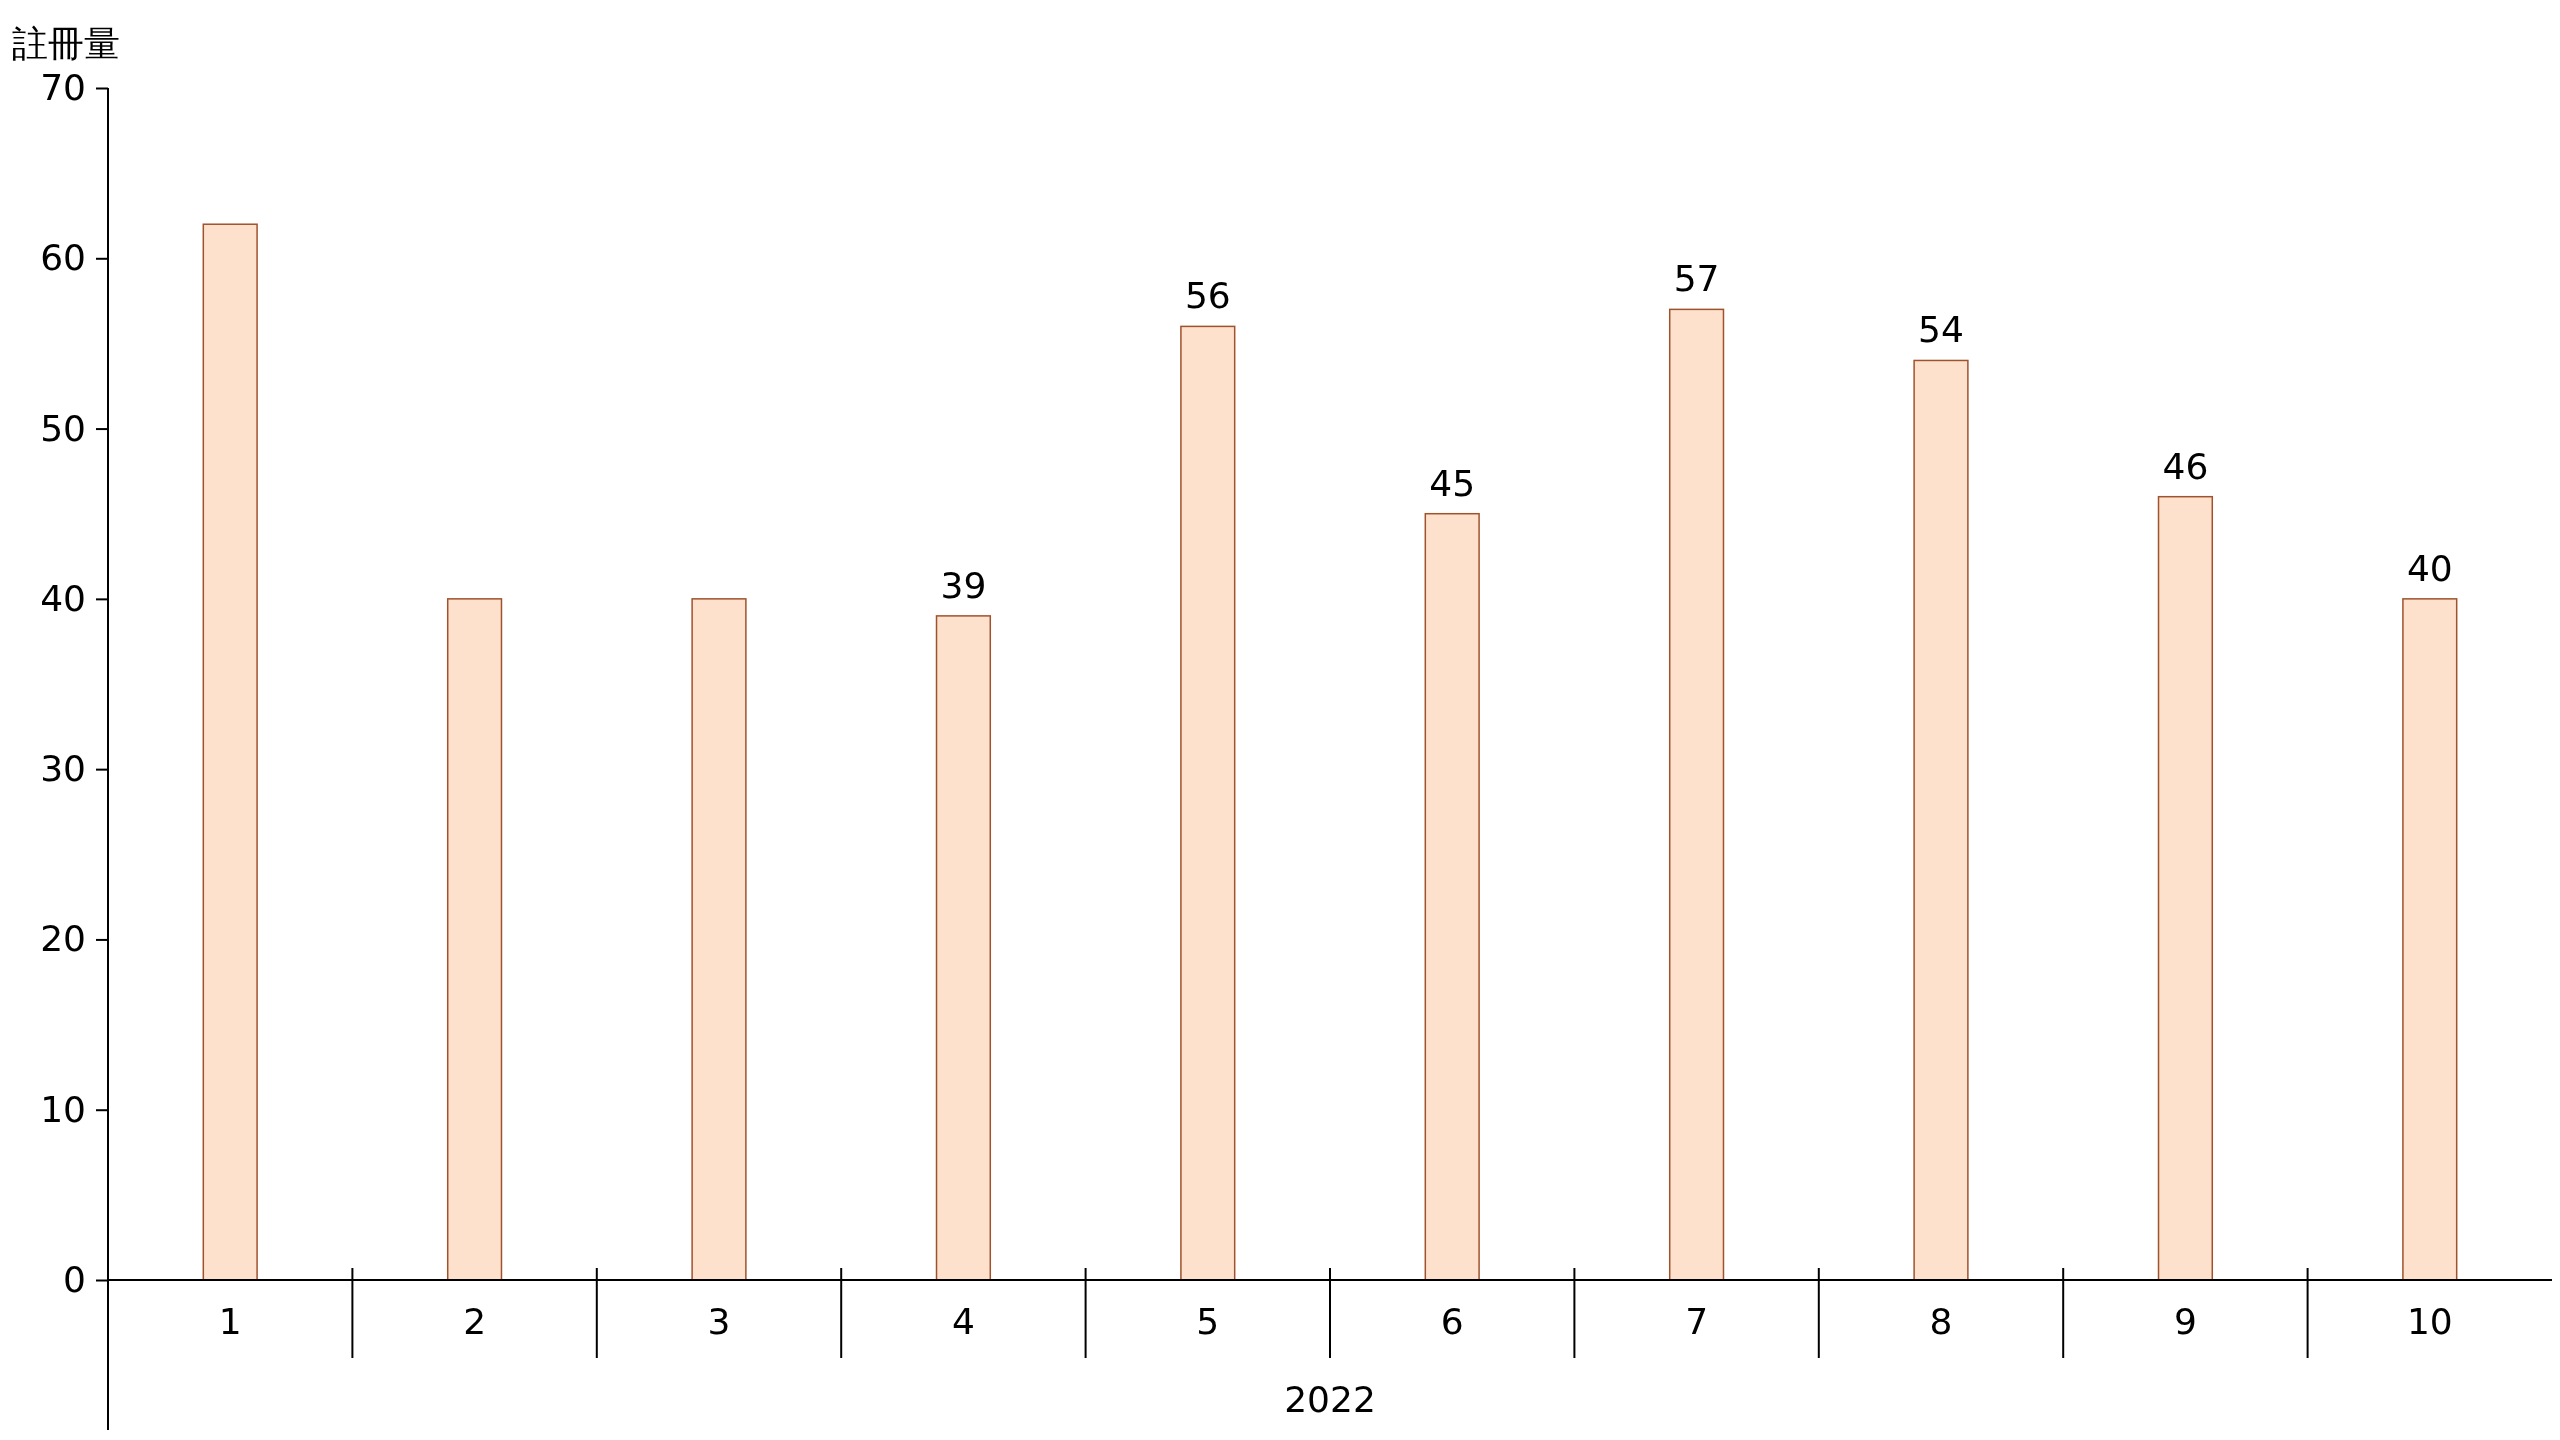 The width and height of the screenshot is (2560, 1440). What do you see at coordinates (1941, 1321) in the screenshot?
I see `x-tick-label: 8` at bounding box center [1941, 1321].